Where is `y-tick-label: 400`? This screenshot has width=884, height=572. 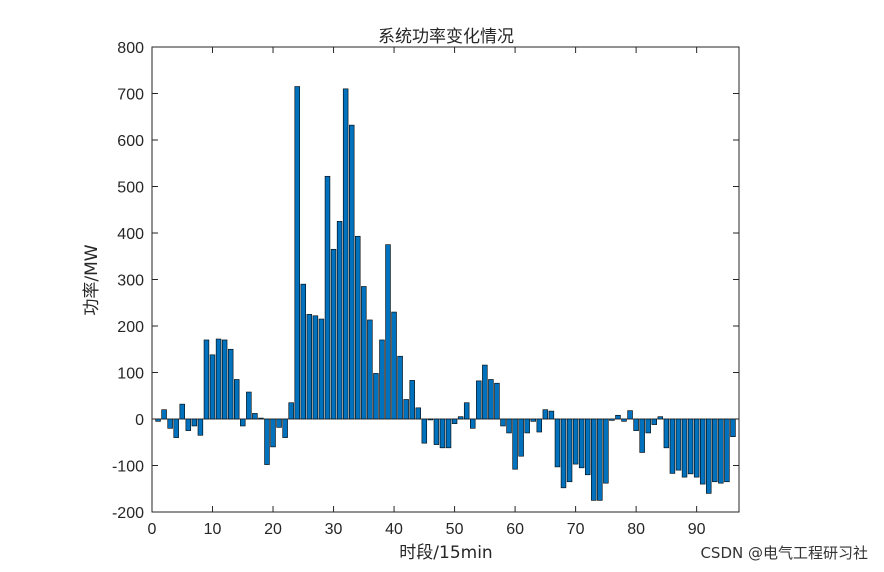
y-tick-label: 400 is located at coordinates (130, 234).